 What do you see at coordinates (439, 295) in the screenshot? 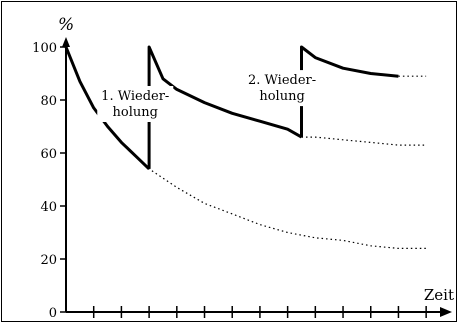
I see `x-axis-label: Zeit` at bounding box center [439, 295].